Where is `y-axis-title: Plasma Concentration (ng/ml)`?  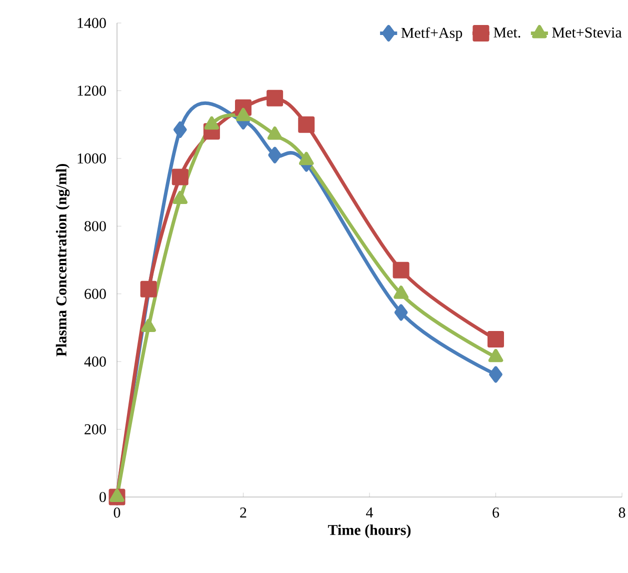 y-axis-title: Plasma Concentration (ng/ml) is located at coordinates (63, 260).